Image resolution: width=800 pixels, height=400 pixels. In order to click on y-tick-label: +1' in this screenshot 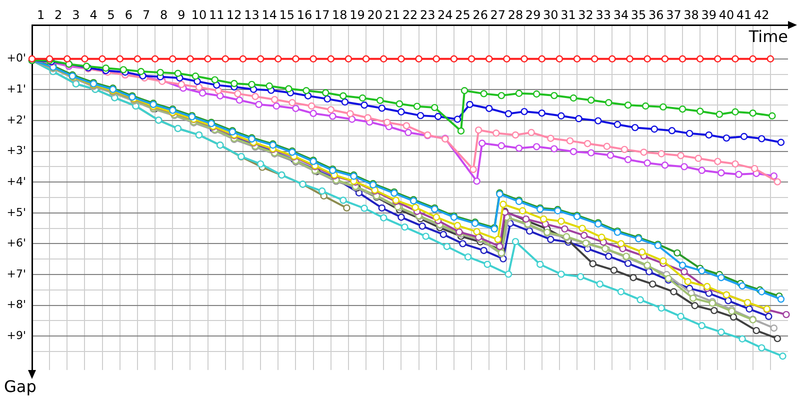, I will do `click(16, 89)`.